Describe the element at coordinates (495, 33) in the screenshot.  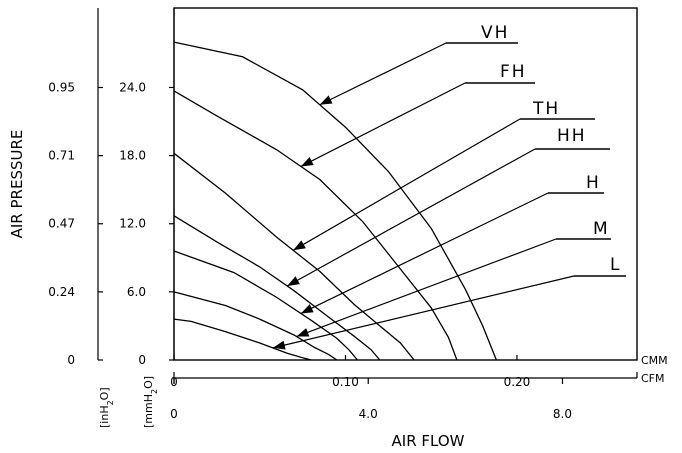
I see `callout-label-vh: VH` at that location.